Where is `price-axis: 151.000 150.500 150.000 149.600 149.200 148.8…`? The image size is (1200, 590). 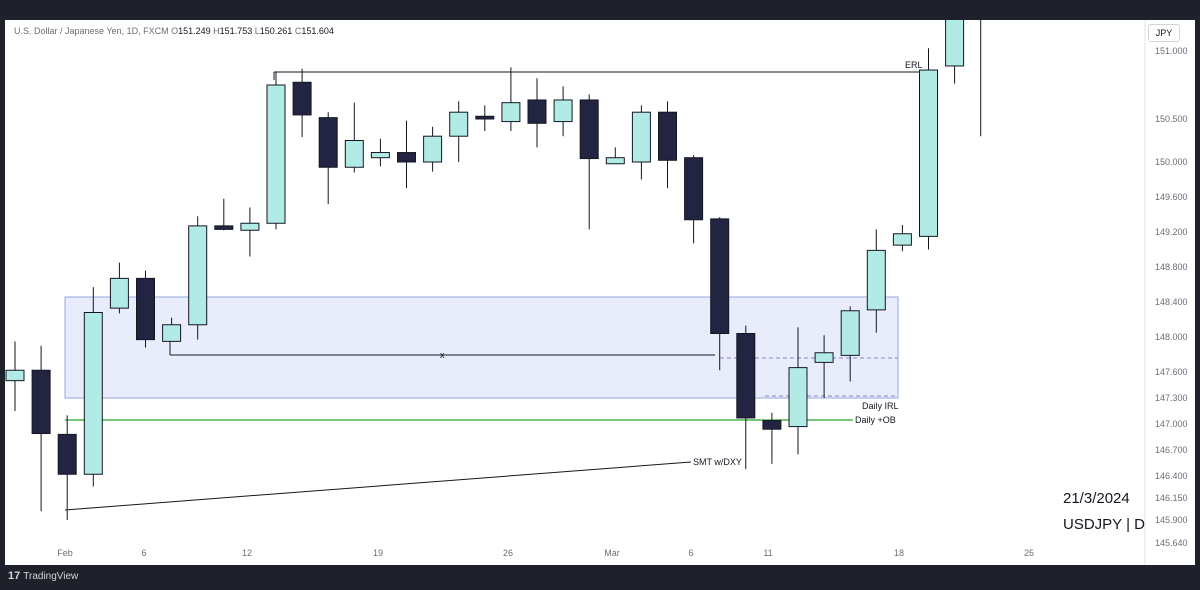
price-axis: 151.000 150.500 150.000 149.600 149.200 148.8… is located at coordinates (1171, 297).